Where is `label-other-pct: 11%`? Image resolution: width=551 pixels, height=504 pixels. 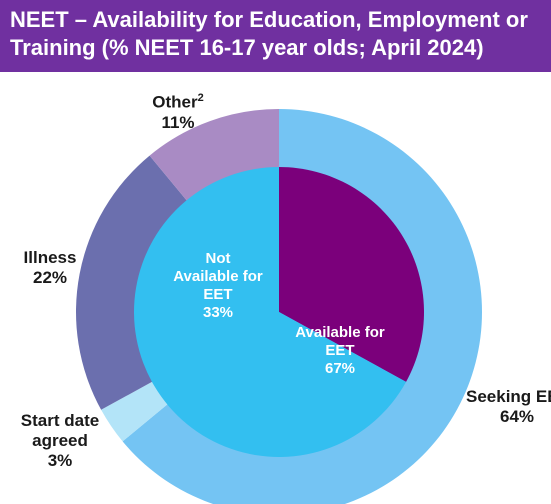
label-other-pct: 11% is located at coordinates (178, 122).